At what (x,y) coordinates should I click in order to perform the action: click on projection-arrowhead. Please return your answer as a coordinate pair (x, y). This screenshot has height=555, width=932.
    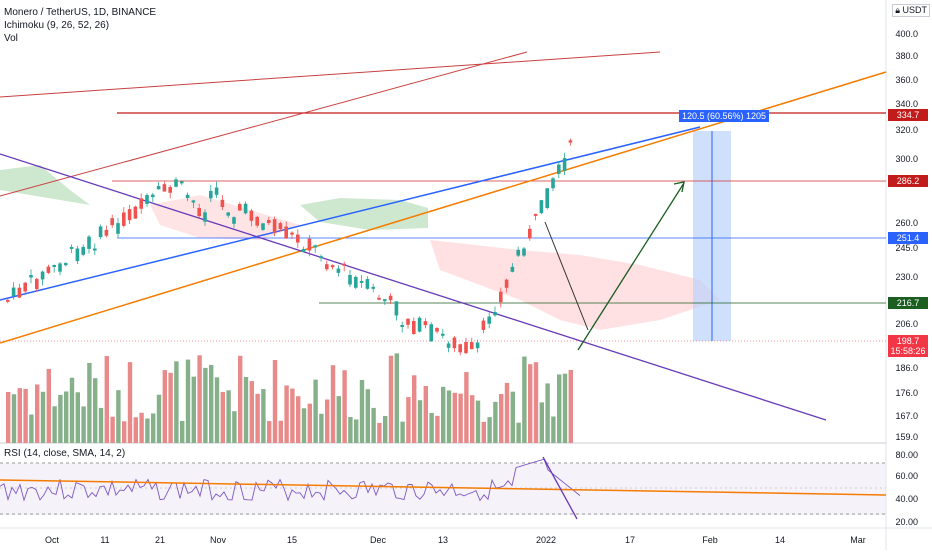
    Looking at the image, I should click on (679, 187).